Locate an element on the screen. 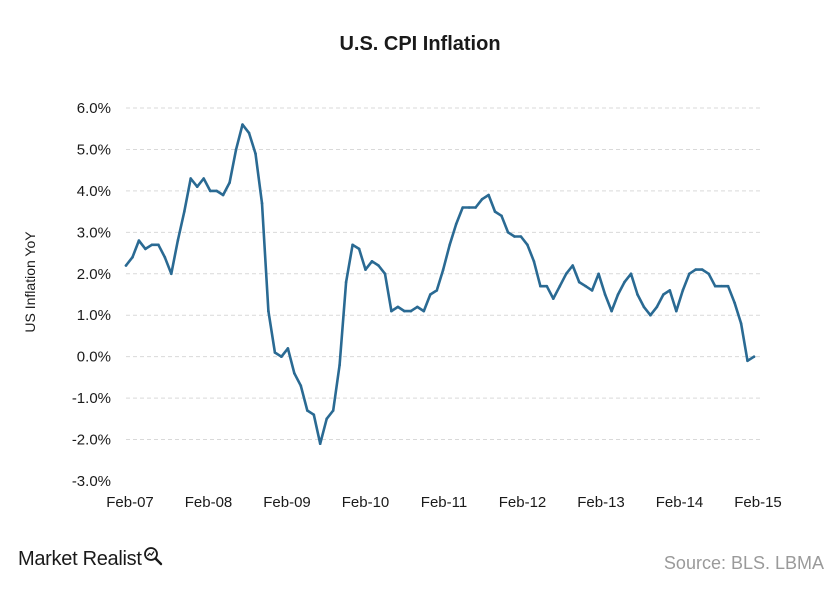 This screenshot has width=840, height=600. x-tick-label: Feb-10 is located at coordinates (366, 502).